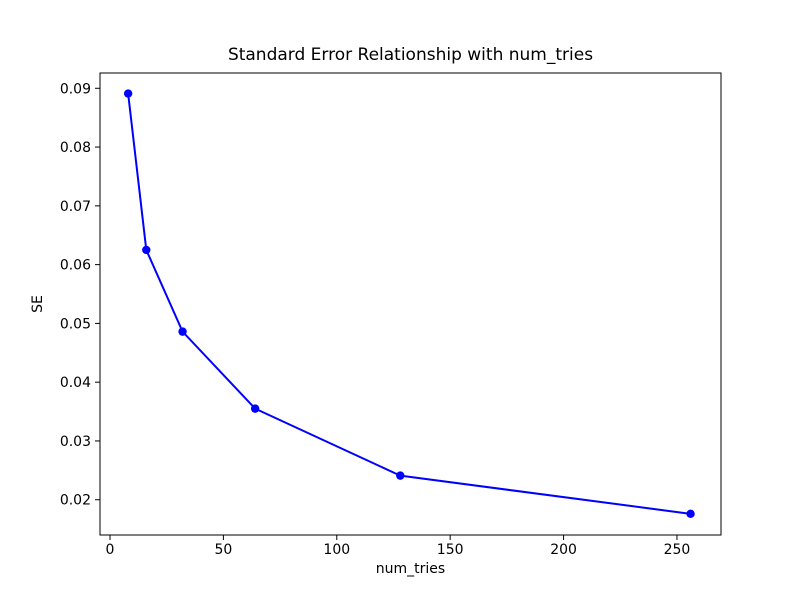 The width and height of the screenshot is (800, 600). Describe the element at coordinates (75, 501) in the screenshot. I see `y-tick-label: 0.02` at that location.